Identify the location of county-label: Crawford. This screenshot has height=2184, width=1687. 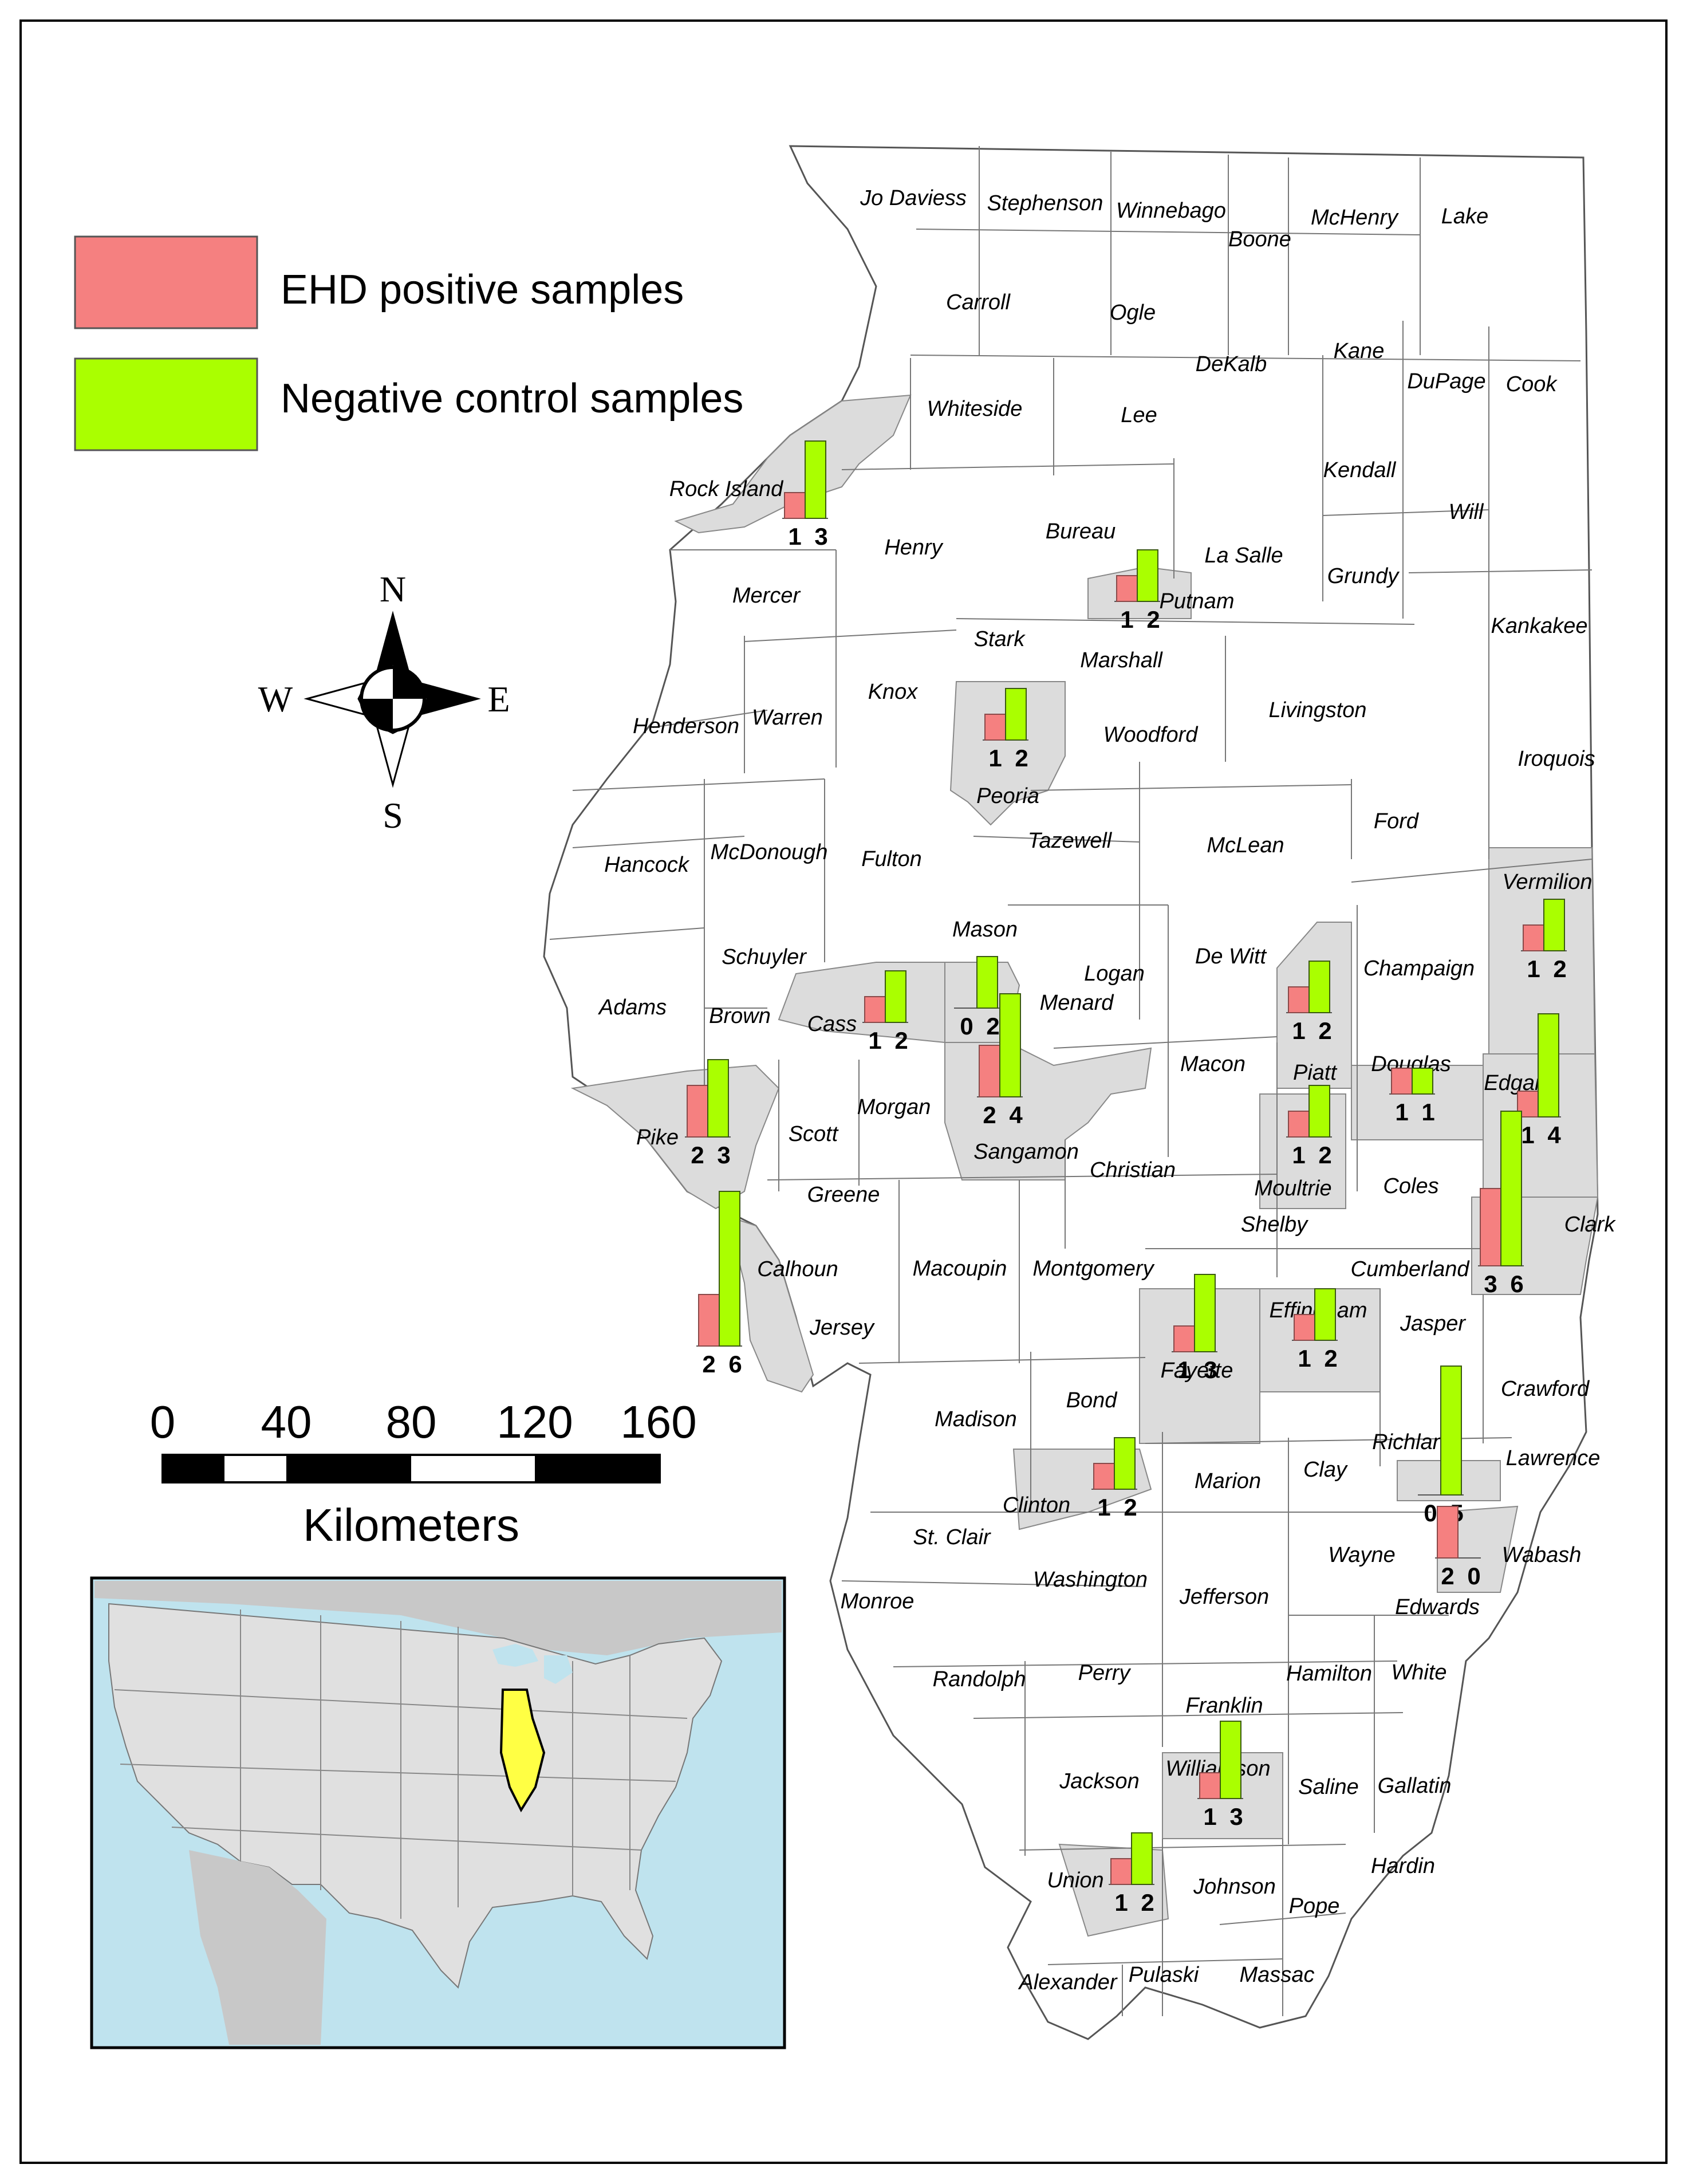
(1545, 1389).